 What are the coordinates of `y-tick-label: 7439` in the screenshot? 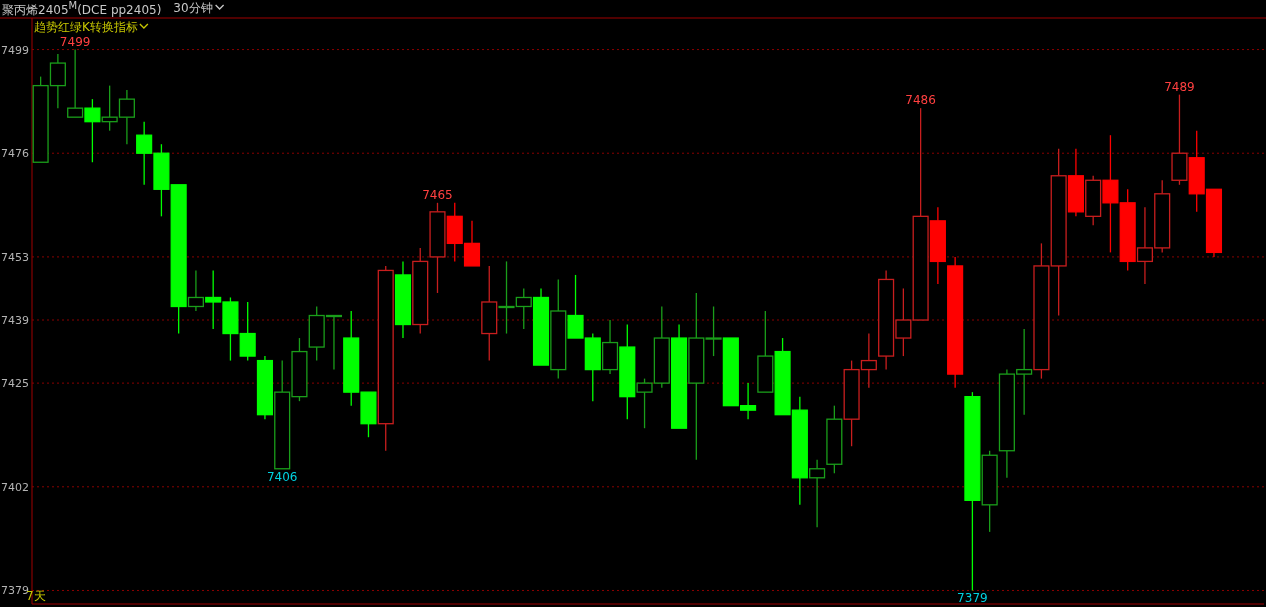 It's located at (15, 321).